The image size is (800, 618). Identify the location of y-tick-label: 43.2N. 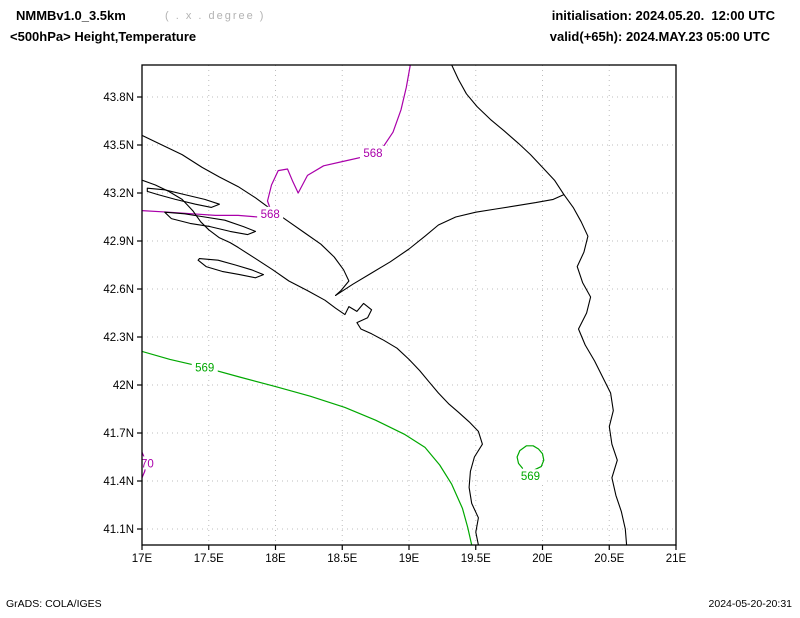
(118, 194).